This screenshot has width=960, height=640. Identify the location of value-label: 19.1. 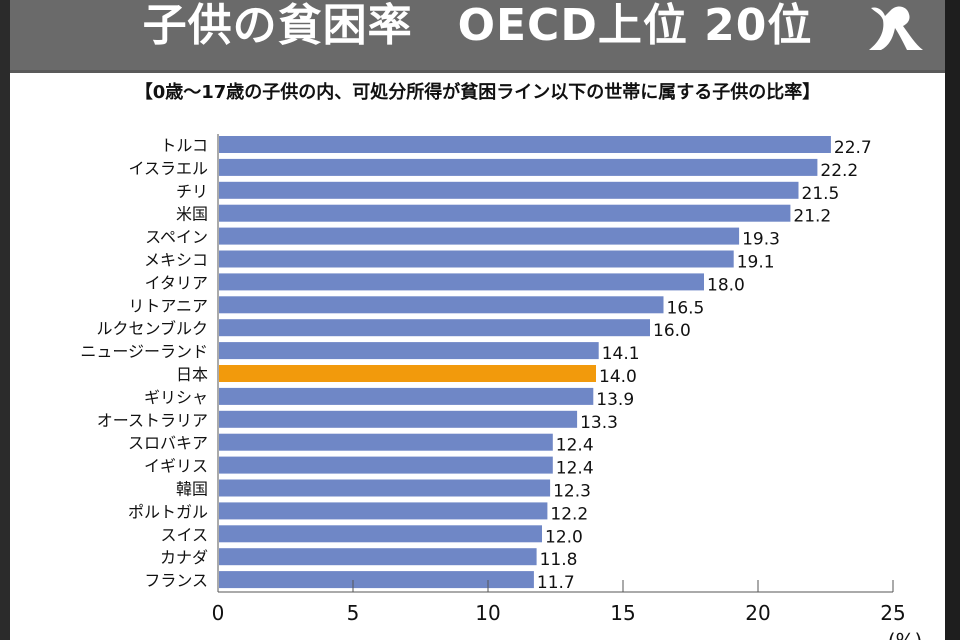
(756, 263).